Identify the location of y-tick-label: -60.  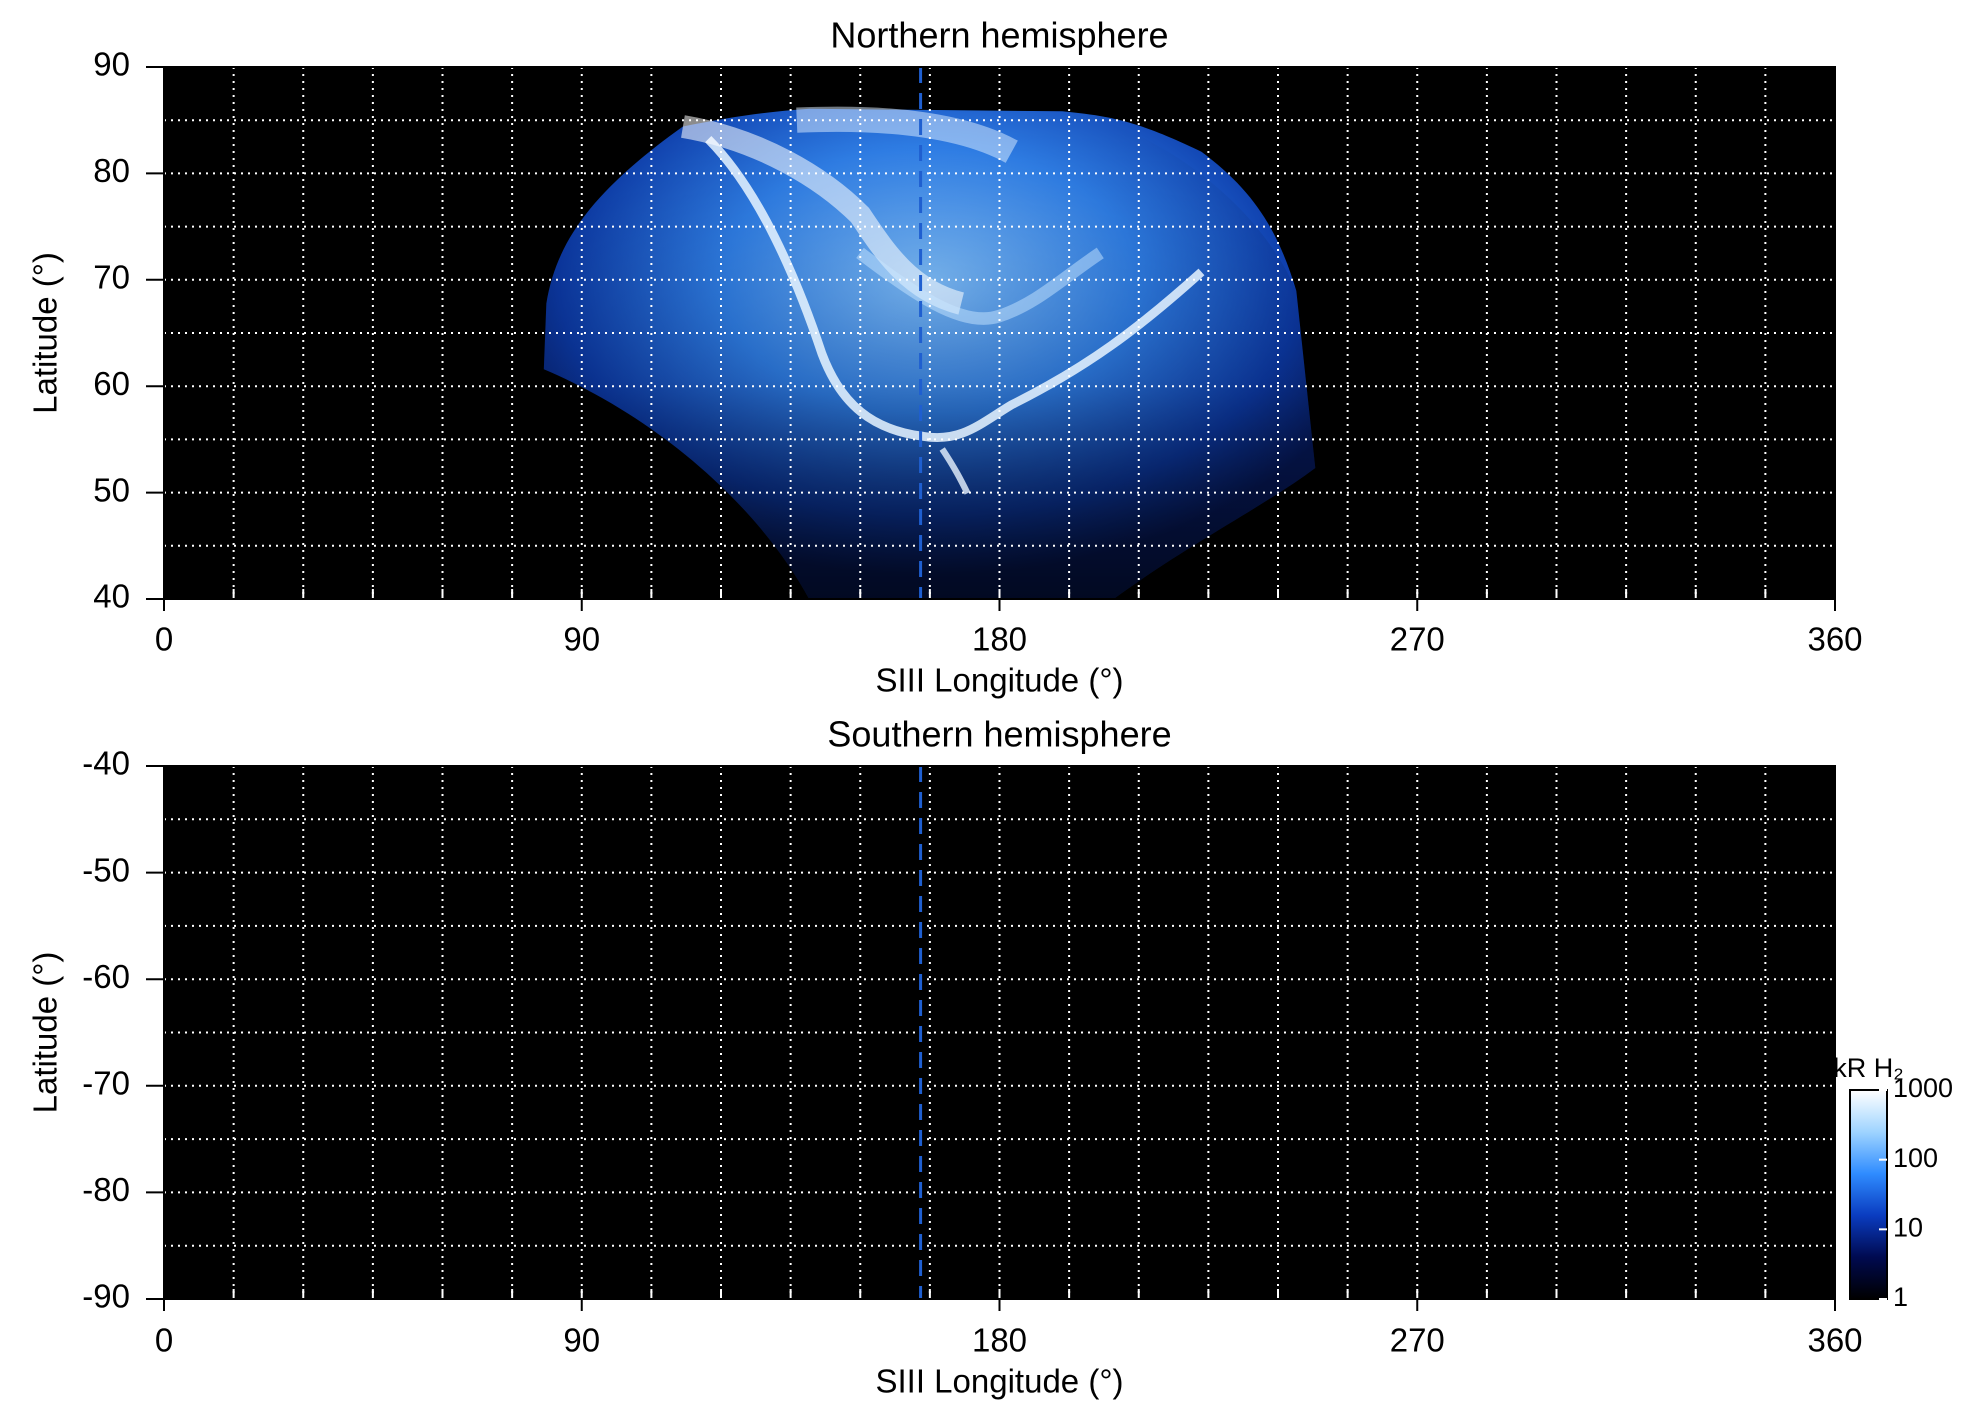
(106, 976).